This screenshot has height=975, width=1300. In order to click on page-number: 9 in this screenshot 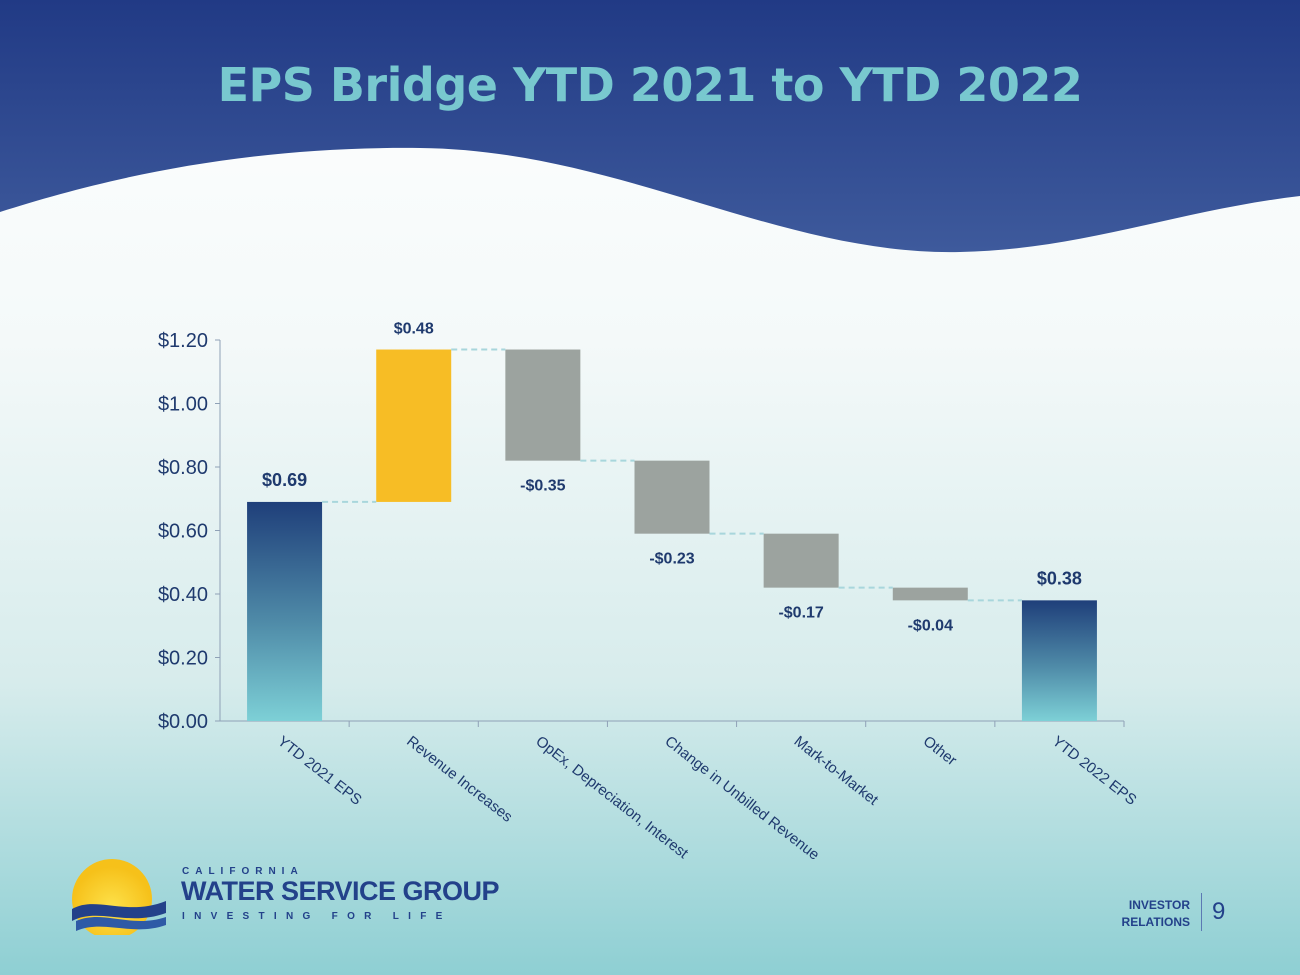, I will do `click(1219, 911)`.